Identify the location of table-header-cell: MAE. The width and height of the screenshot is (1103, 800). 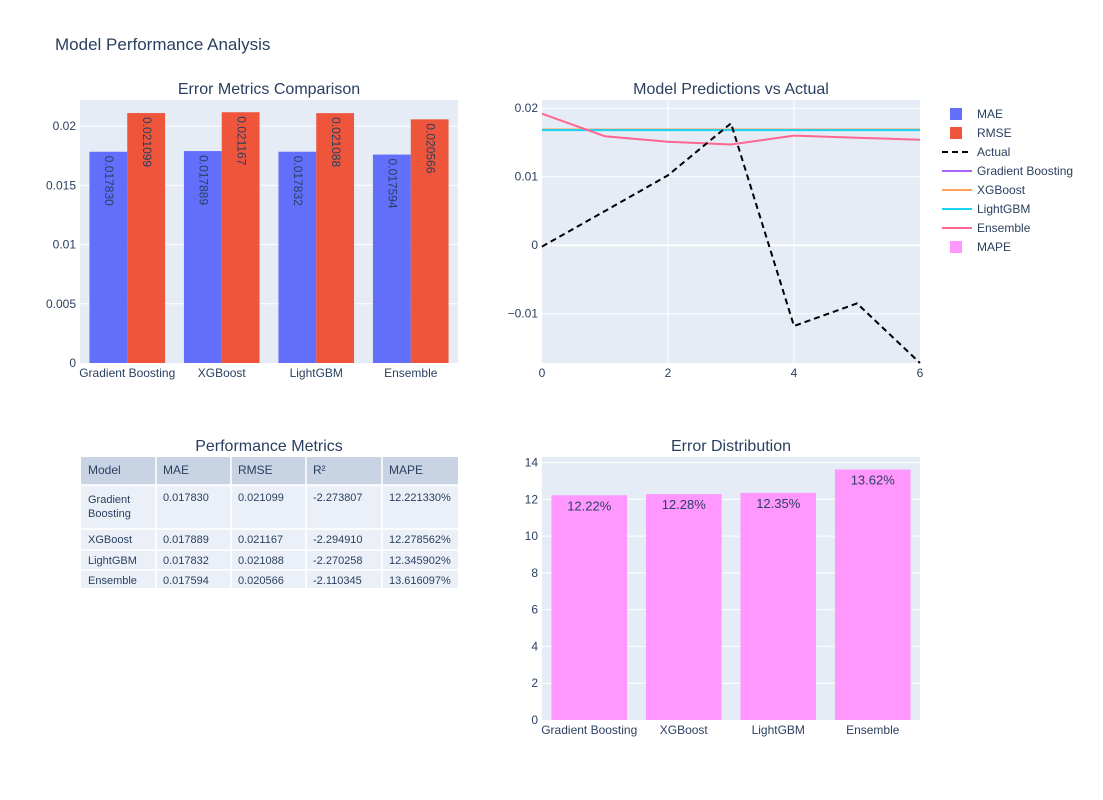
(176, 470).